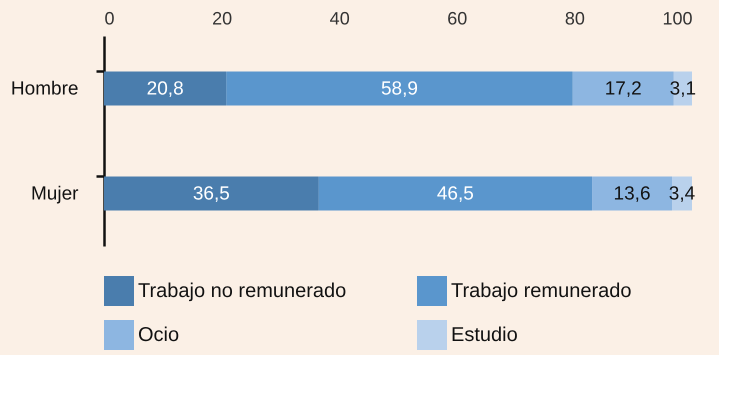 Image resolution: width=738 pixels, height=402 pixels. I want to click on legend-label: Trabajo no remunerado, so click(242, 291).